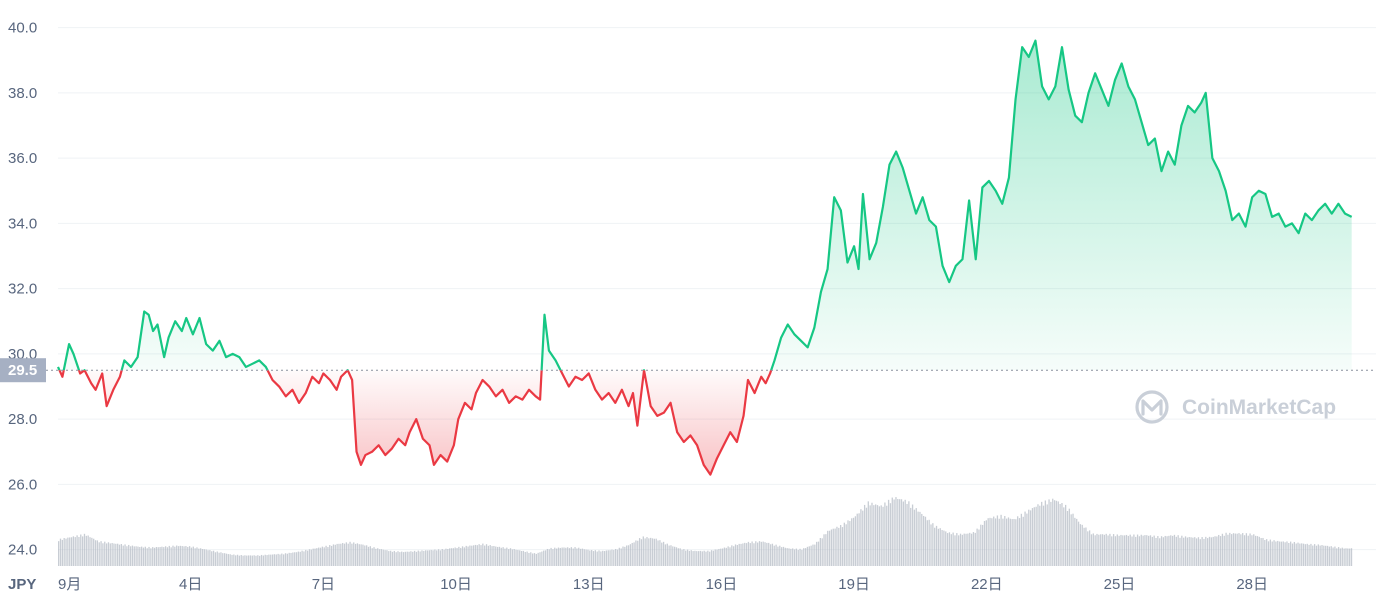 The image size is (1380, 598). What do you see at coordinates (22, 484) in the screenshot?
I see `y-tick-label: 26.0` at bounding box center [22, 484].